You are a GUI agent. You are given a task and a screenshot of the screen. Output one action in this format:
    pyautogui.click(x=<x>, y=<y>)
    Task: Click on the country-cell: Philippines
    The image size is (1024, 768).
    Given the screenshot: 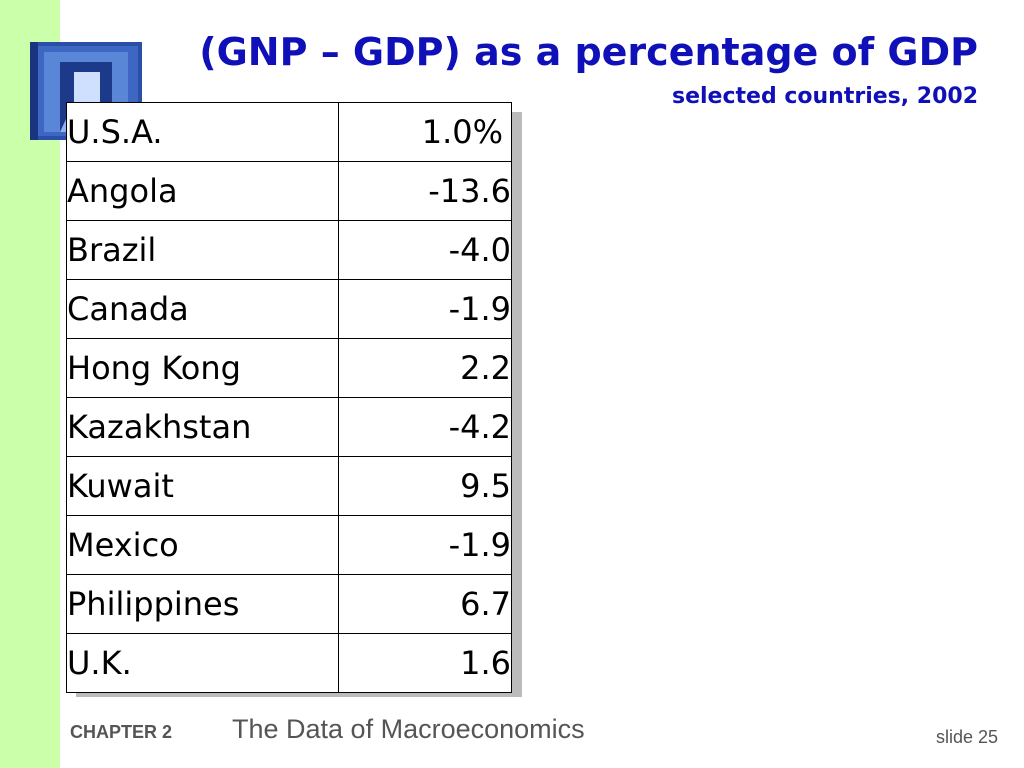 What is the action you would take?
    pyautogui.click(x=202, y=604)
    